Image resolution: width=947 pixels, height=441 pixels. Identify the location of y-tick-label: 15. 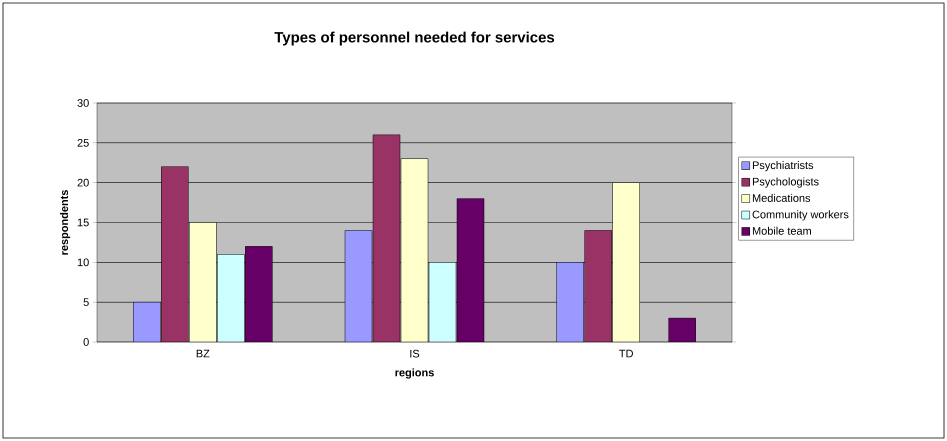
(83, 222).